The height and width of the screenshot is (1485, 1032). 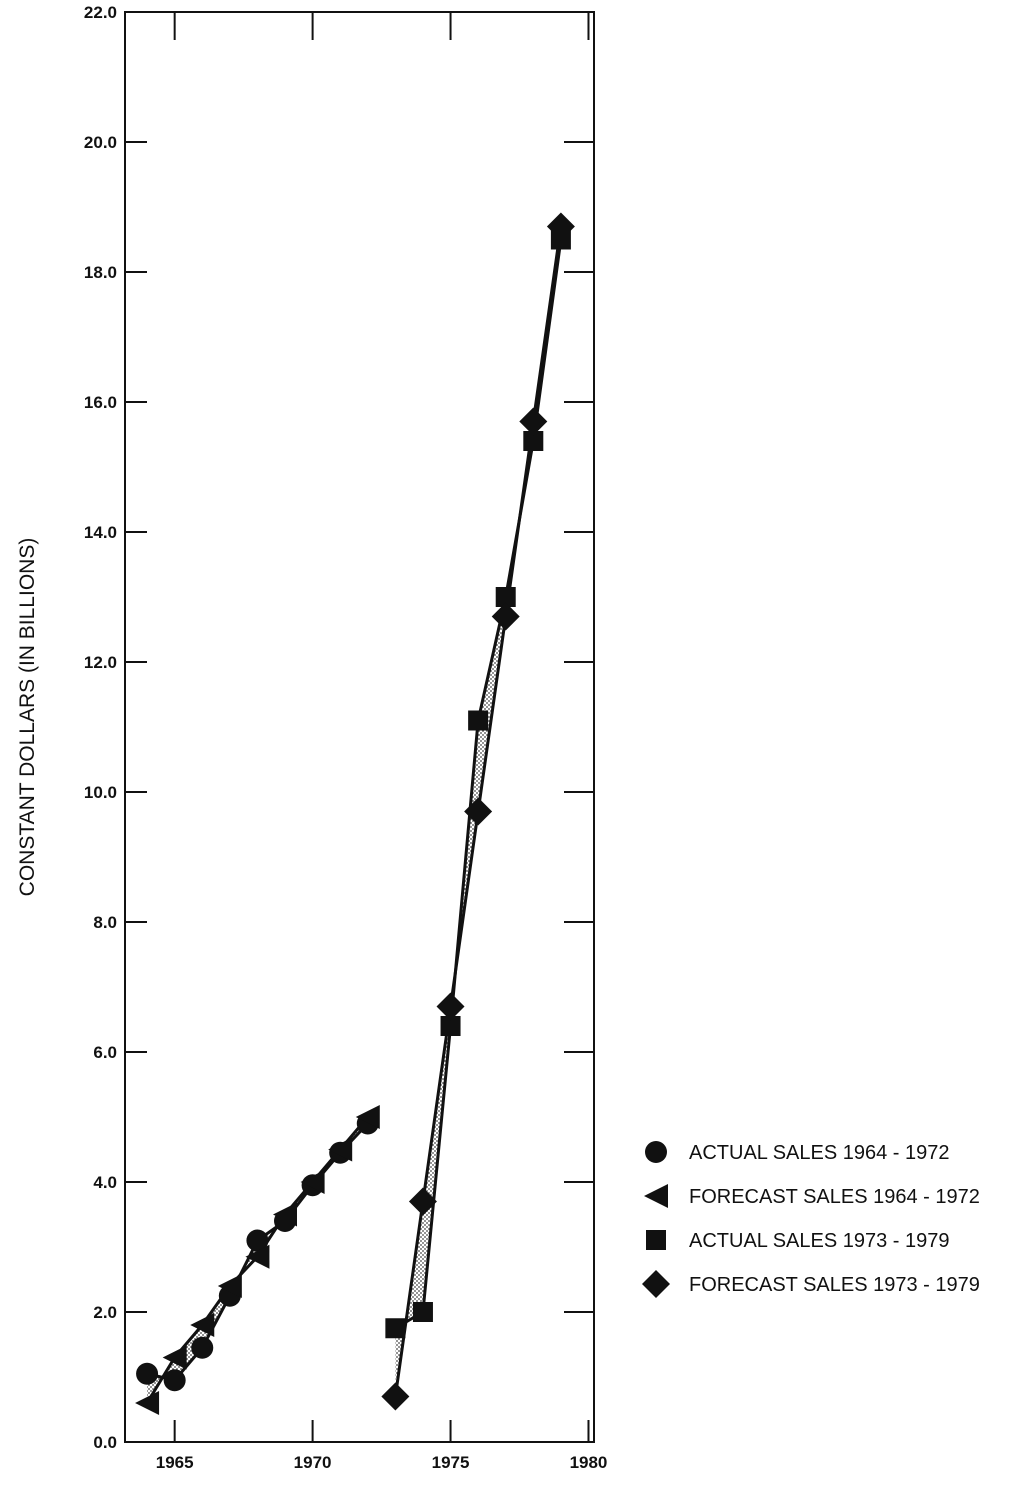 What do you see at coordinates (27, 717) in the screenshot?
I see `y-axis-label: CONSTANT DOLLARS (IN BILLIONS)` at bounding box center [27, 717].